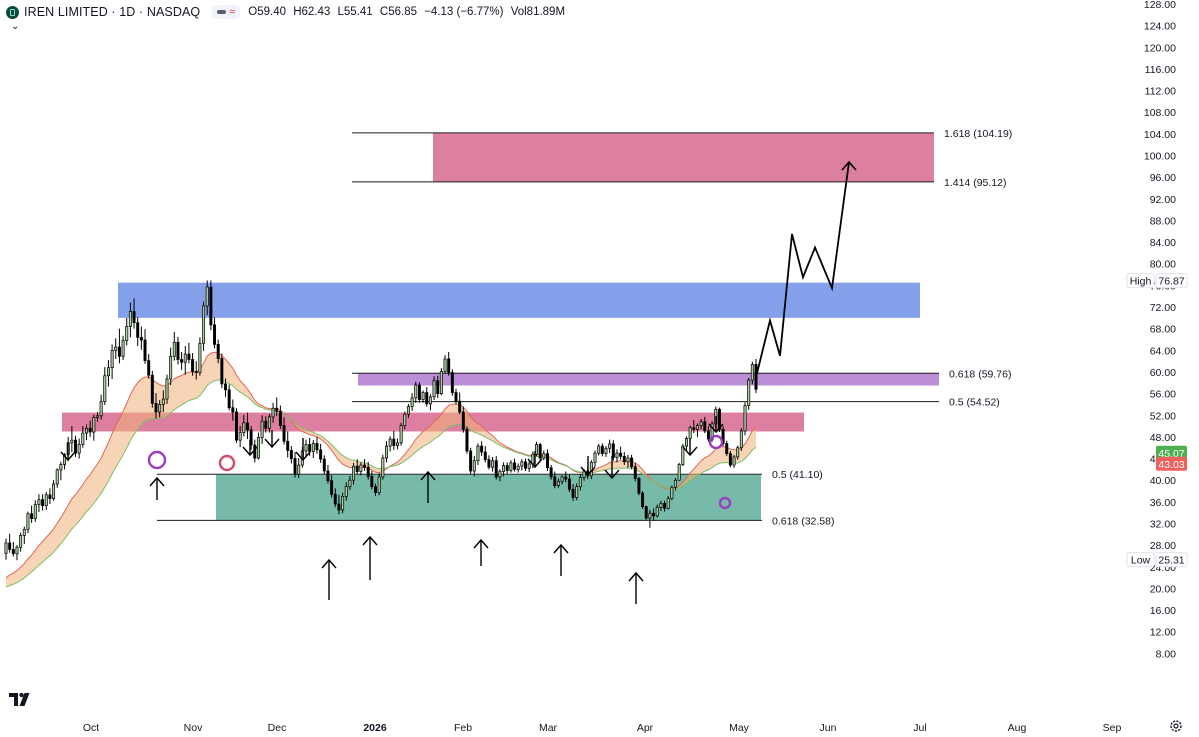 The height and width of the screenshot is (737, 1199). What do you see at coordinates (1176, 726) in the screenshot?
I see `settings-gear-icon` at bounding box center [1176, 726].